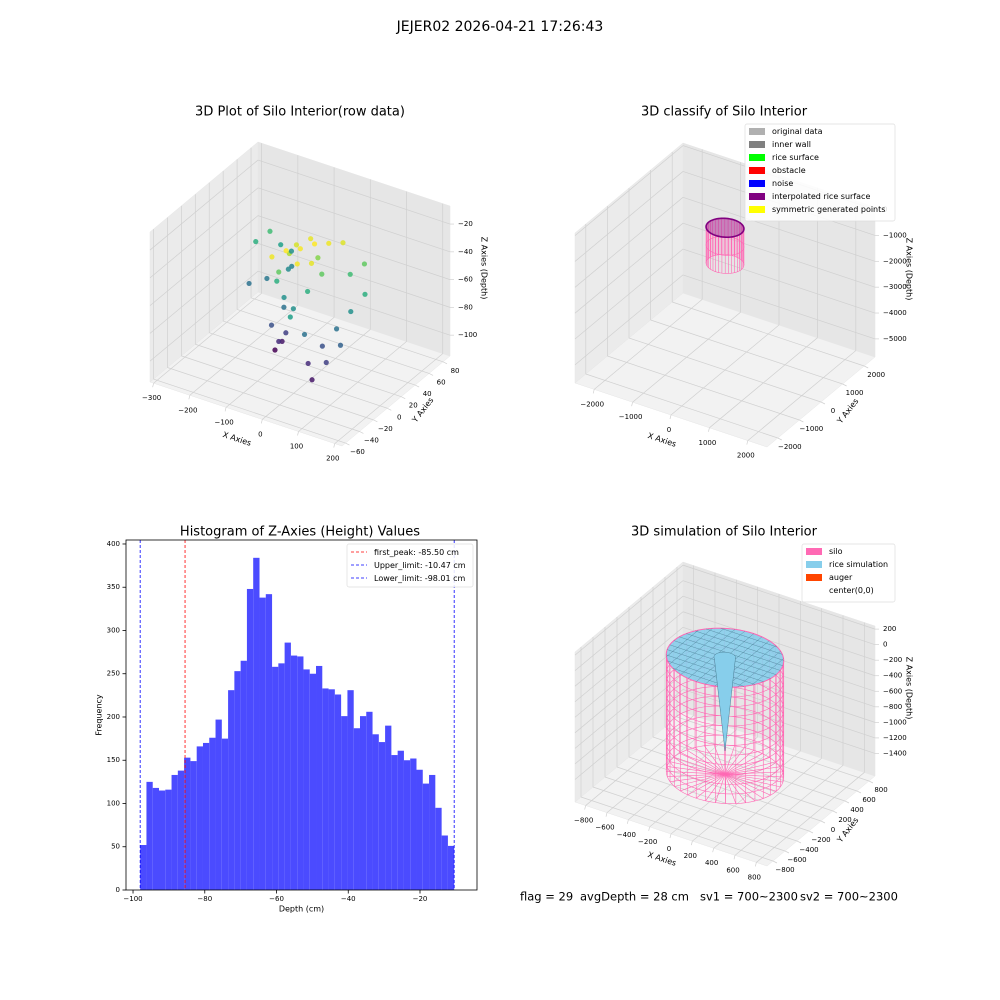 The width and height of the screenshot is (1000, 1000). I want to click on x-tick-label: 200, so click(332, 459).